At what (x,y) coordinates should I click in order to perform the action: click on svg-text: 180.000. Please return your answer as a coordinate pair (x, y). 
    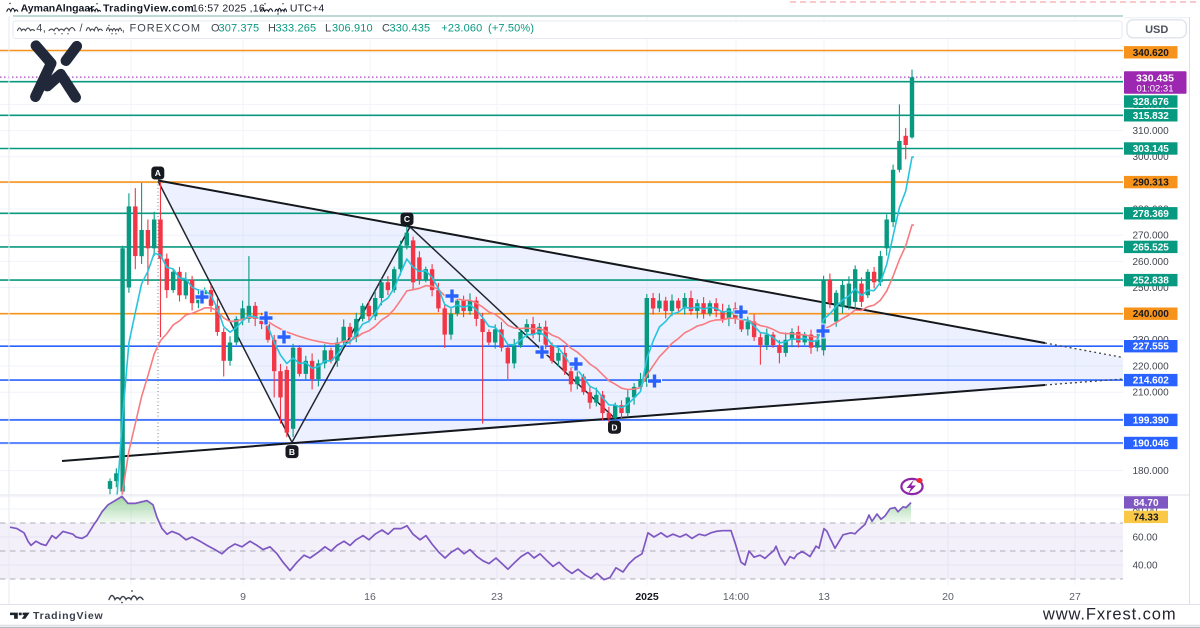
    Looking at the image, I should click on (1151, 471).